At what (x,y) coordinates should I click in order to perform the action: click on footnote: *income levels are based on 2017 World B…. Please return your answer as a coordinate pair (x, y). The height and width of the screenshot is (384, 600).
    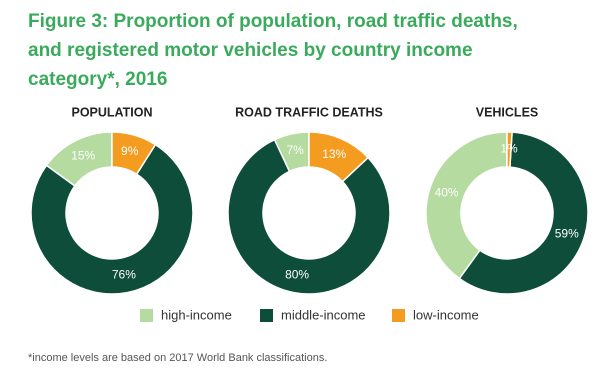
    Looking at the image, I should click on (177, 358).